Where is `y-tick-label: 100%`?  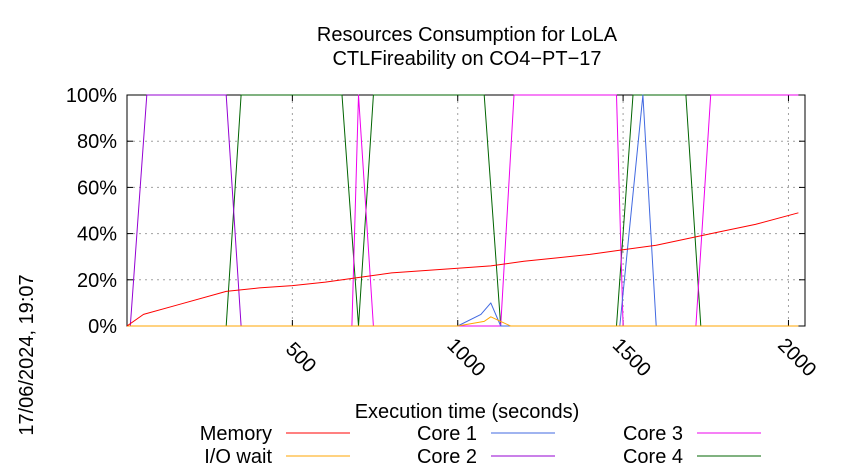 y-tick-label: 100% is located at coordinates (91, 96).